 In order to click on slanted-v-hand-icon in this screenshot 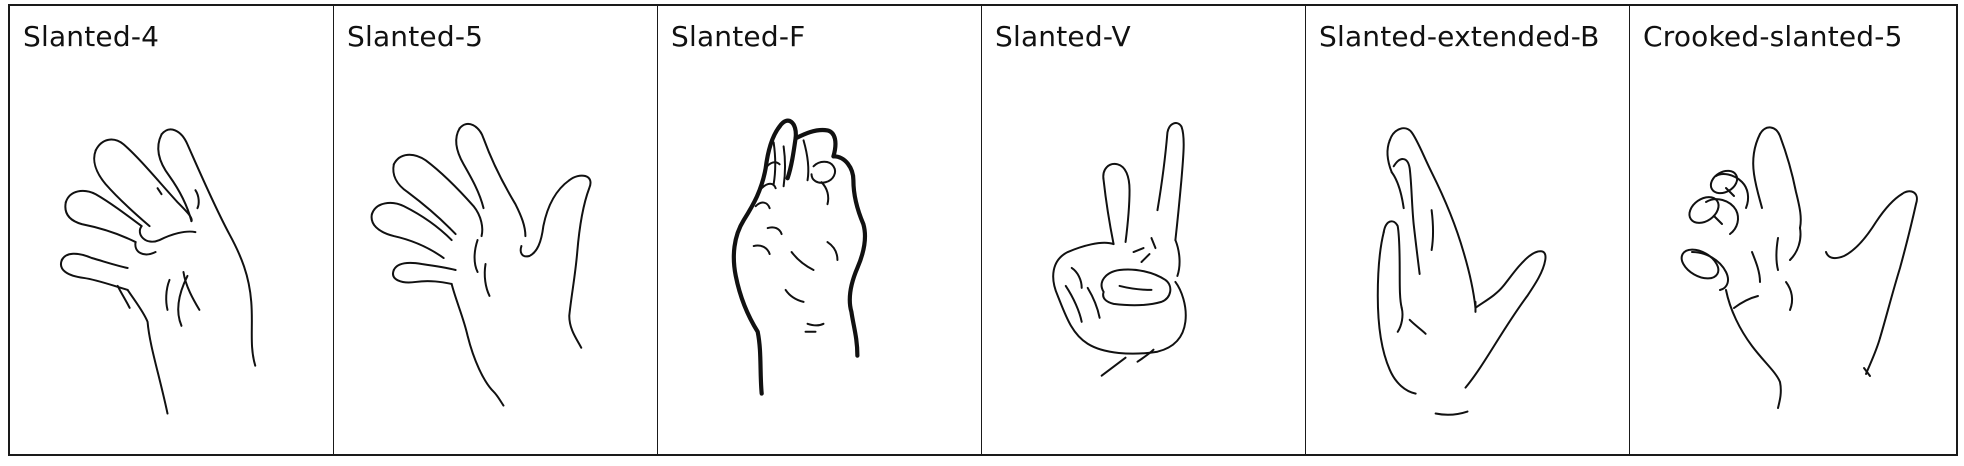, I will do `click(1119, 249)`.